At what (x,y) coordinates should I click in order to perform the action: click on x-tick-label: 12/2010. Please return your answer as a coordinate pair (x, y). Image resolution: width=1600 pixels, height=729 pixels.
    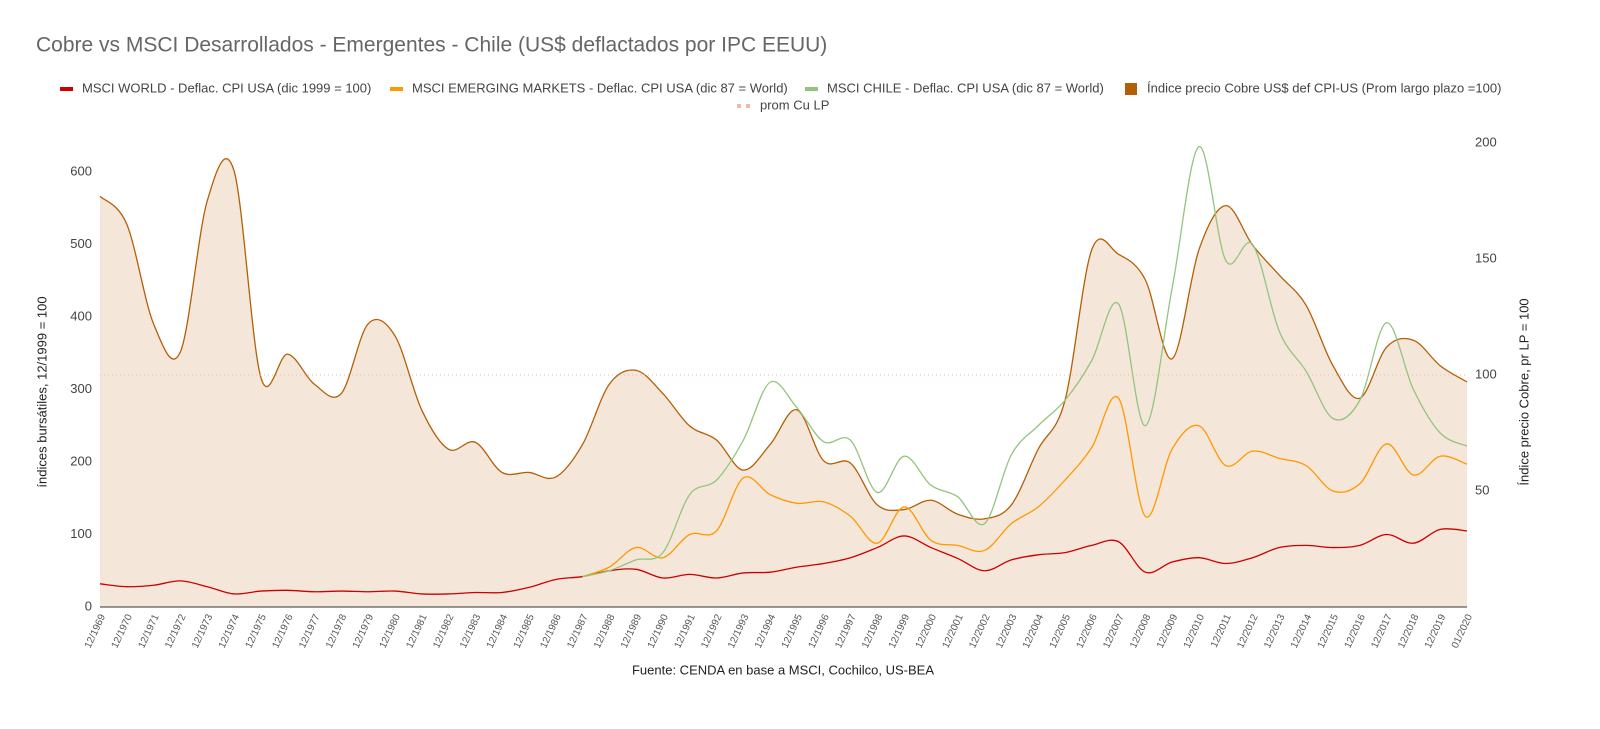
    Looking at the image, I should click on (1194, 631).